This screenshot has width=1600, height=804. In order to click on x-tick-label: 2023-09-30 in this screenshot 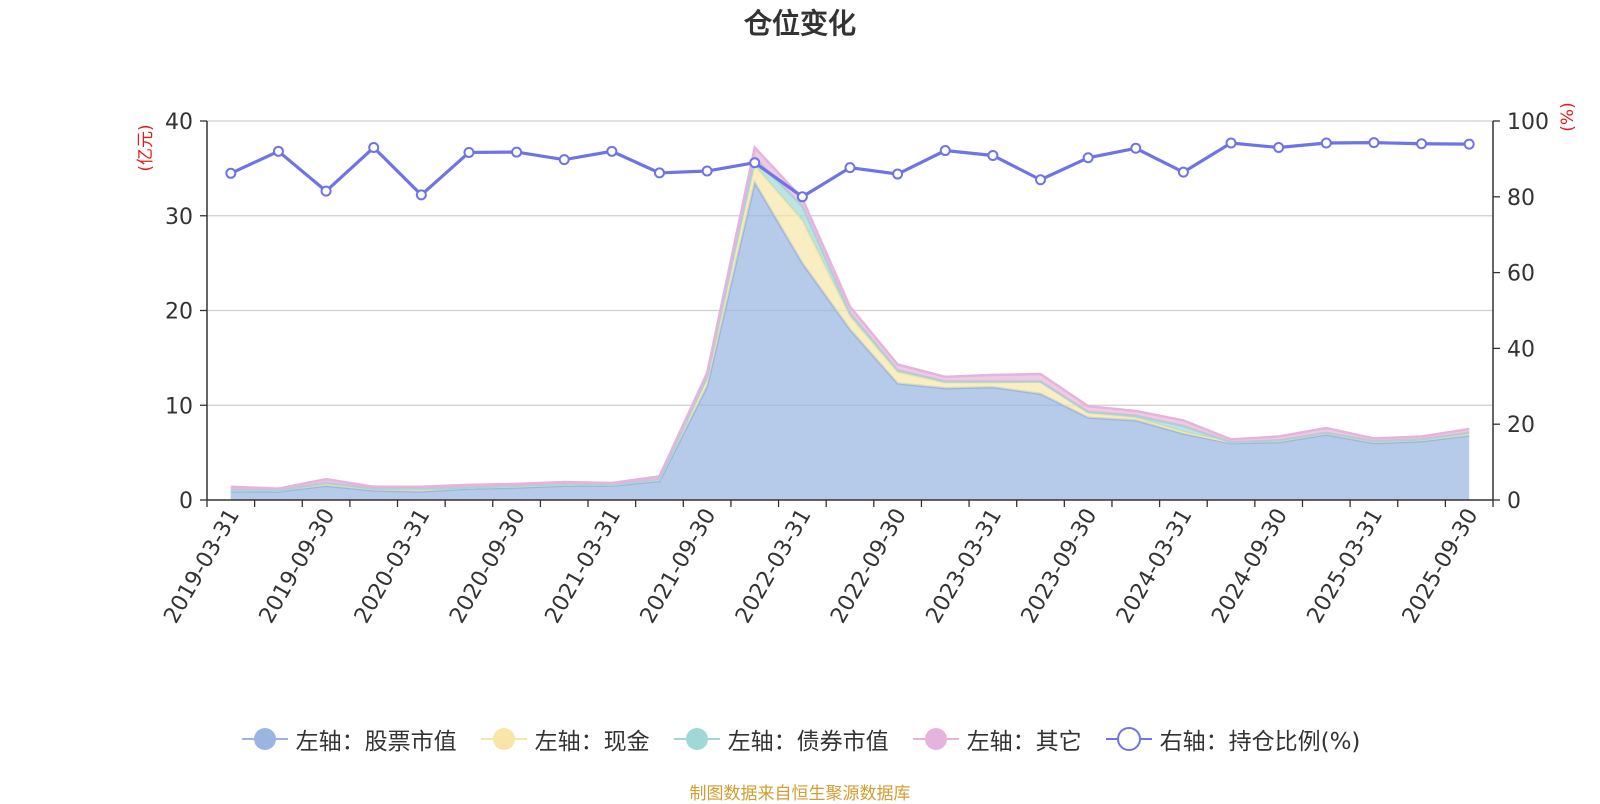, I will do `click(1060, 566)`.